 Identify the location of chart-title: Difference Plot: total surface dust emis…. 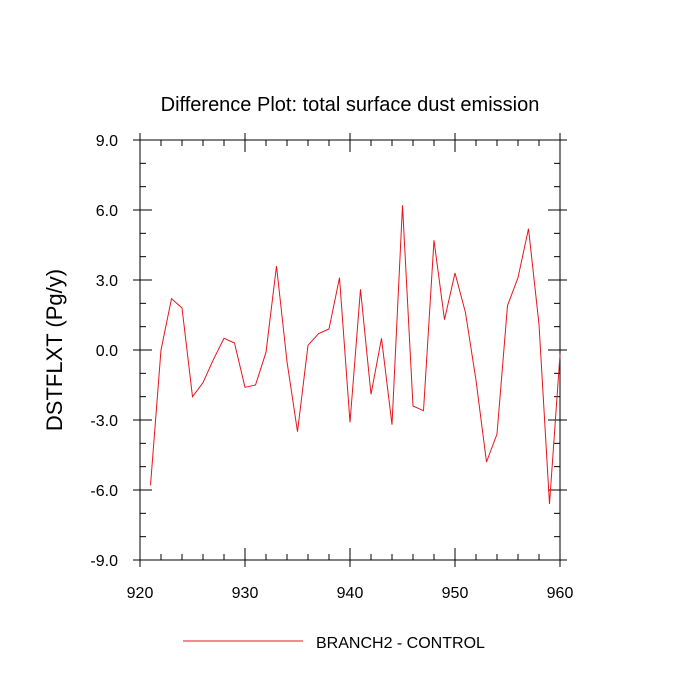
(350, 105).